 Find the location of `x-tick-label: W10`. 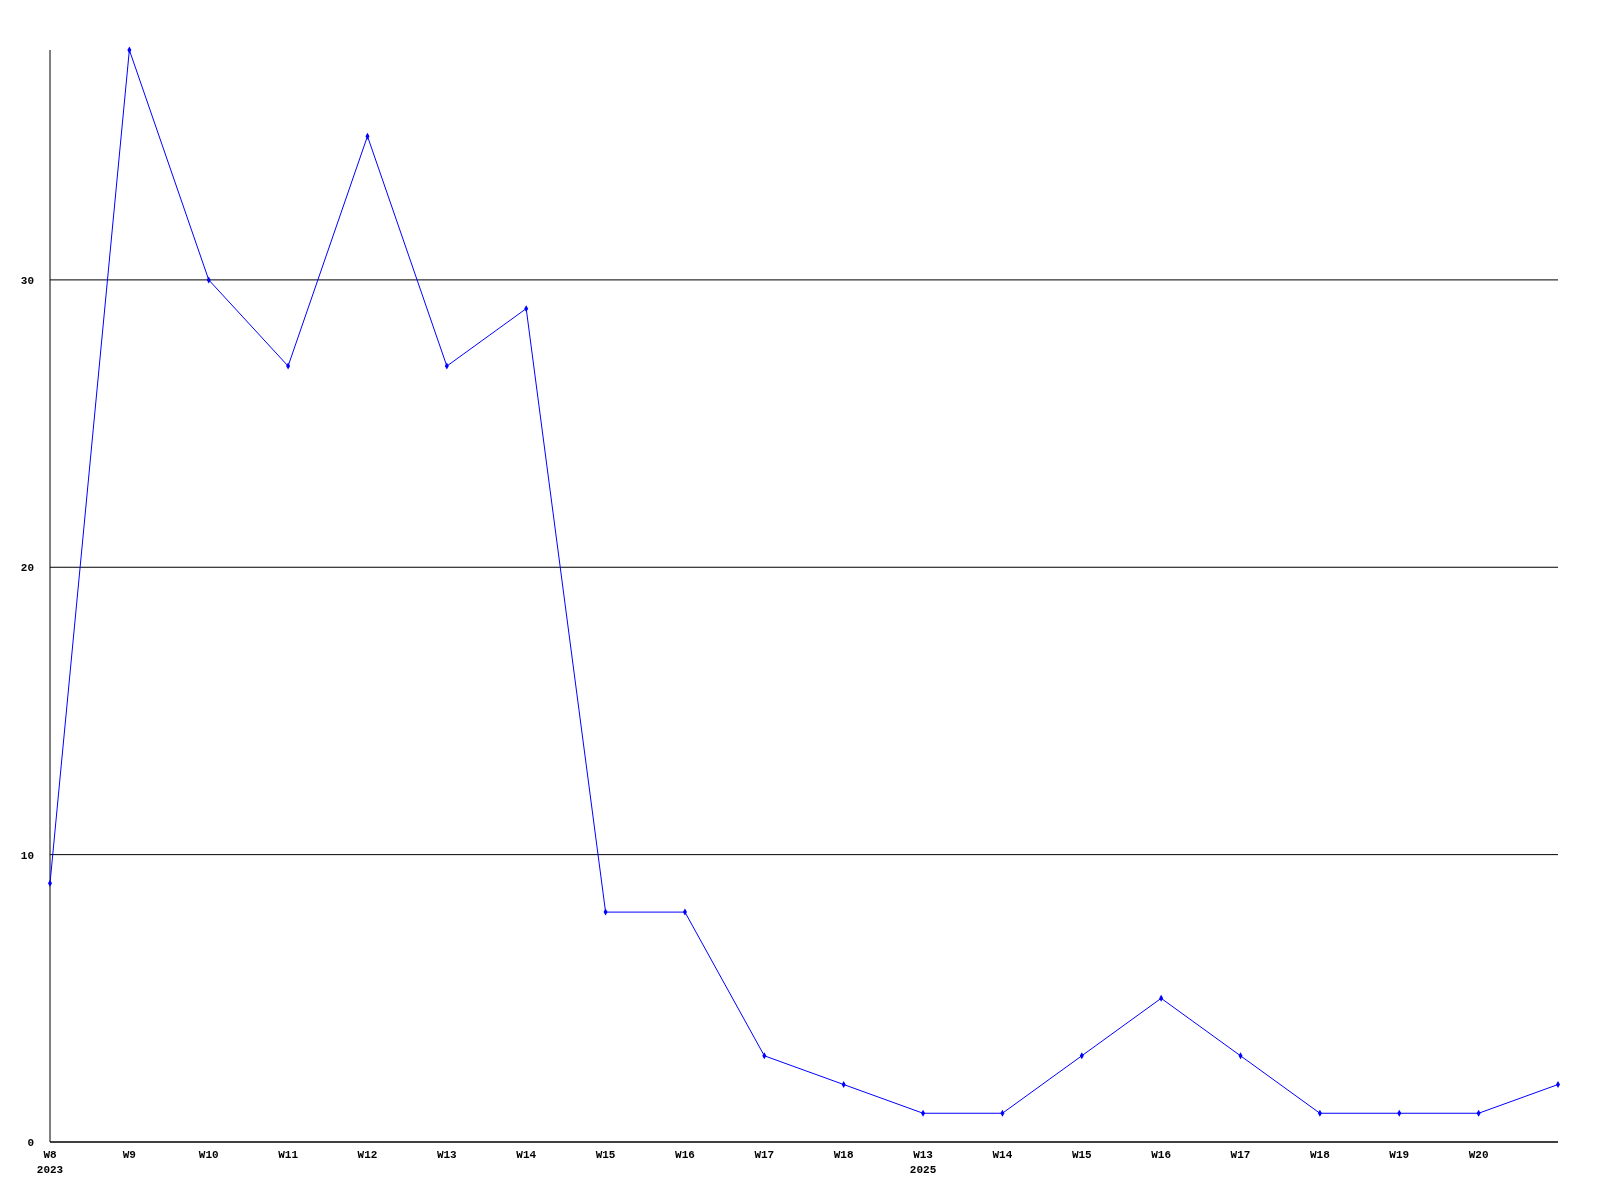

x-tick-label: W10 is located at coordinates (208, 1155).